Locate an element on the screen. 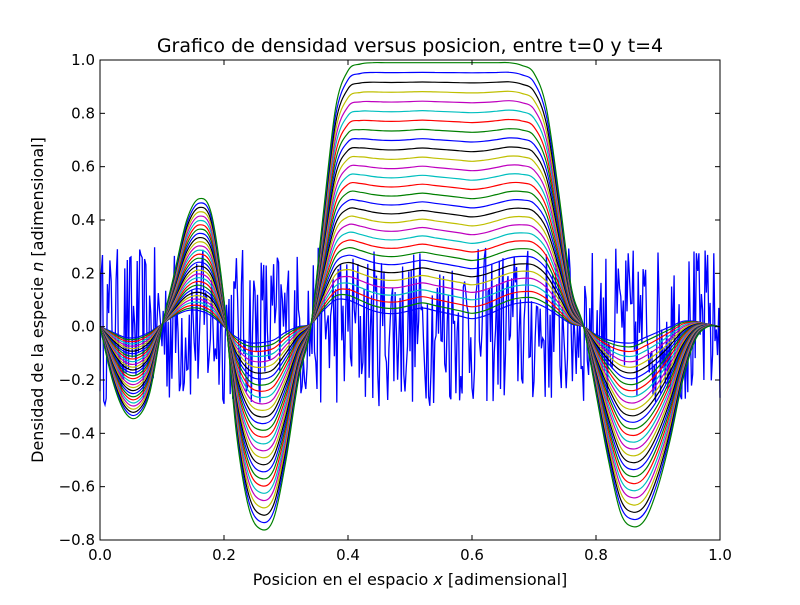 The image size is (800, 605). y-axis-label-var: n is located at coordinates (37, 267).